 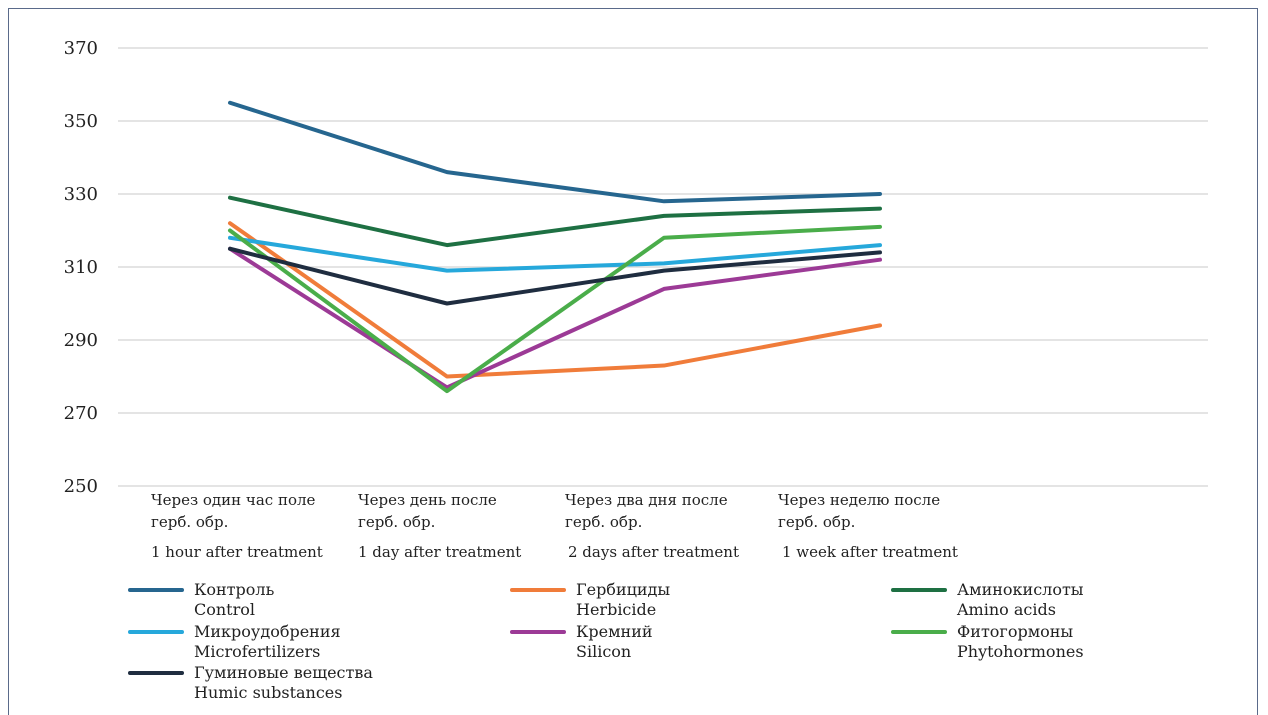 What do you see at coordinates (267, 631) in the screenshot?
I see `legend-label: Микроудобрения` at bounding box center [267, 631].